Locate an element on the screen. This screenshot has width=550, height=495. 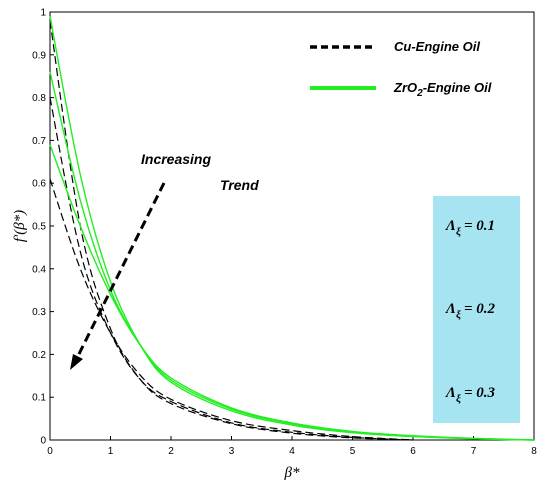
param-symbol-2: Λ is located at coordinates (450, 309).